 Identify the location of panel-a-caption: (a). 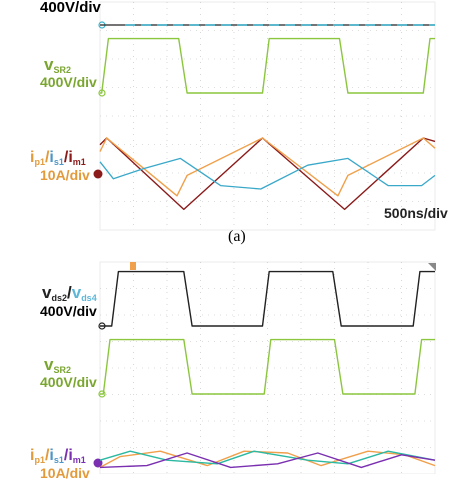
(237, 237).